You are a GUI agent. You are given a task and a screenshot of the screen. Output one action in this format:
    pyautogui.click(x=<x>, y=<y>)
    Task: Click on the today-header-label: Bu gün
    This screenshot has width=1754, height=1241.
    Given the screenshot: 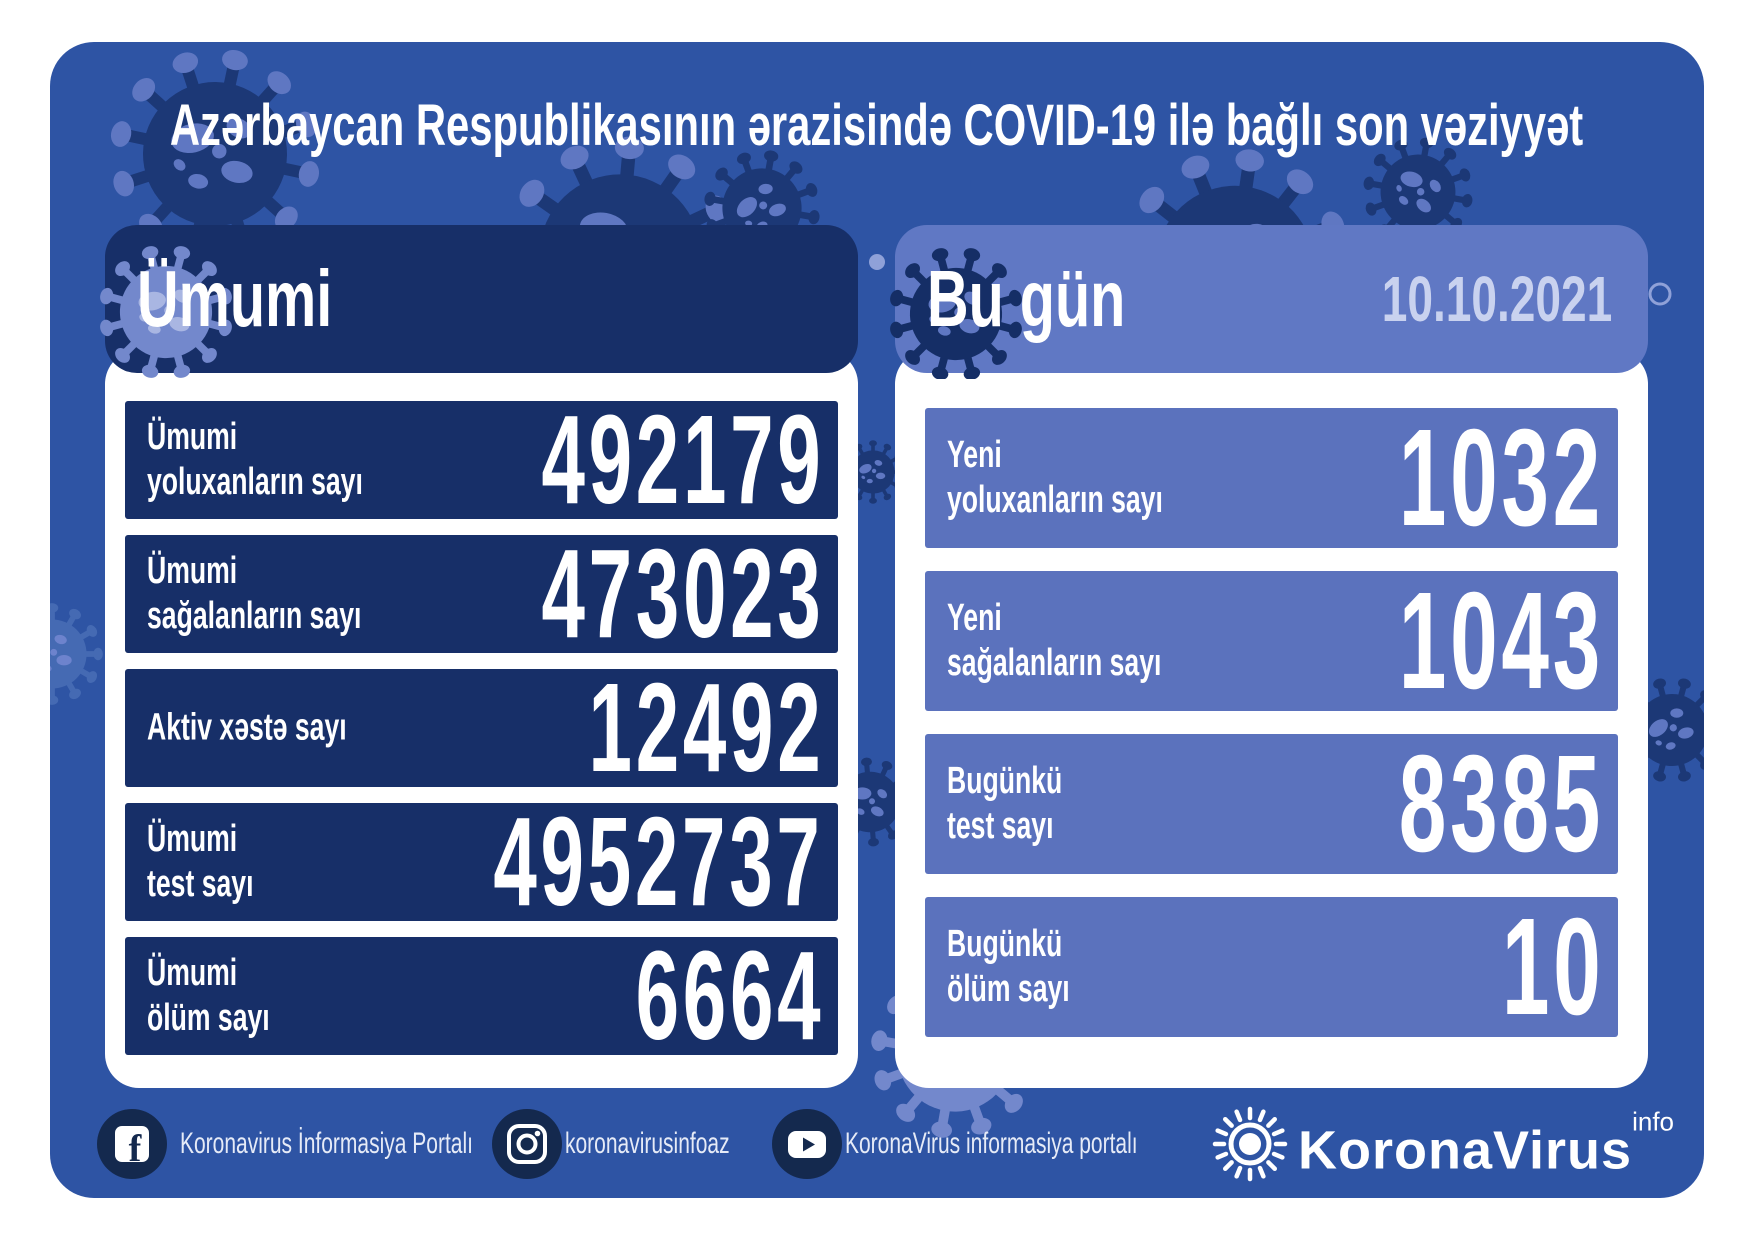 What is the action you would take?
    pyautogui.click(x=1026, y=298)
    